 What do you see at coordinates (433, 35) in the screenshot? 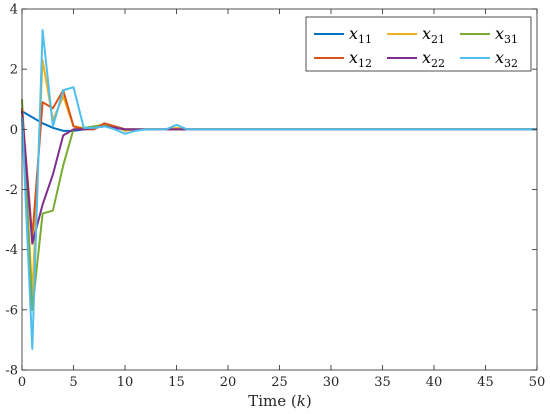
I see `legend-label-x21: x21` at bounding box center [433, 35].